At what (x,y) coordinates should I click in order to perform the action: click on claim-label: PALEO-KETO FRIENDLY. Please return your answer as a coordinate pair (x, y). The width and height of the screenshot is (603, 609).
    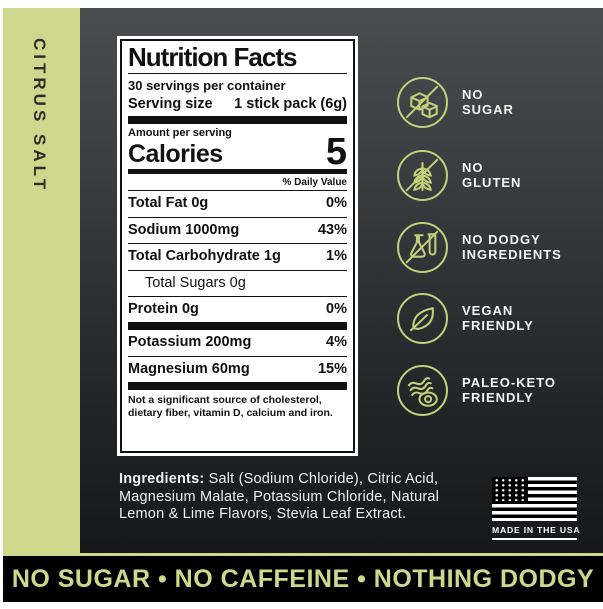
    Looking at the image, I should click on (509, 389).